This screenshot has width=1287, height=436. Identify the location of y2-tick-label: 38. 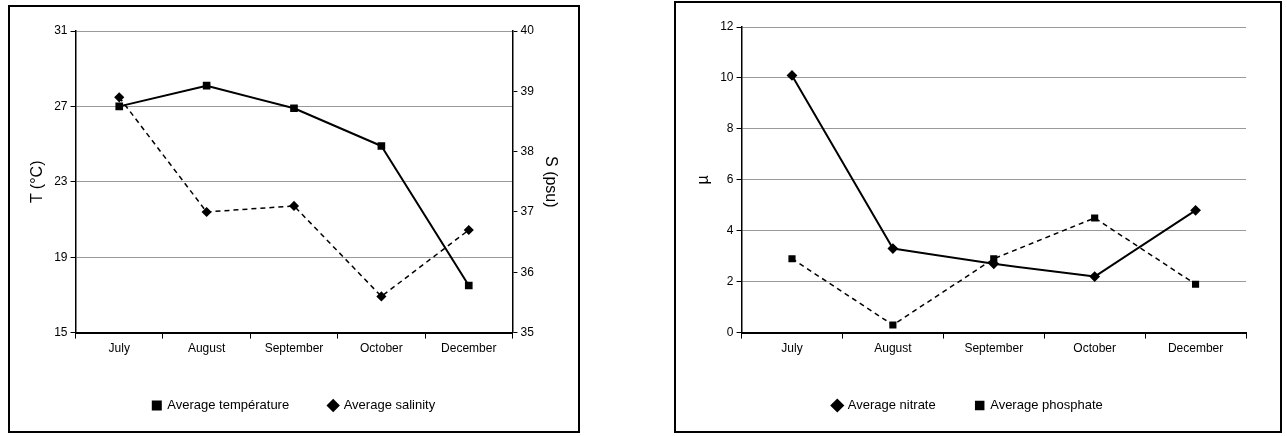
(527, 150).